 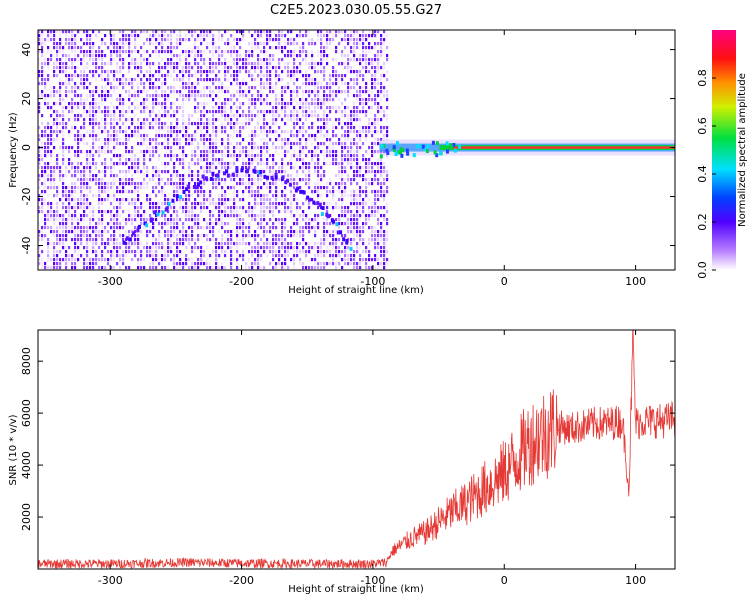 What do you see at coordinates (186, 200) in the screenshot?
I see `noise-cell-1905` at bounding box center [186, 200].